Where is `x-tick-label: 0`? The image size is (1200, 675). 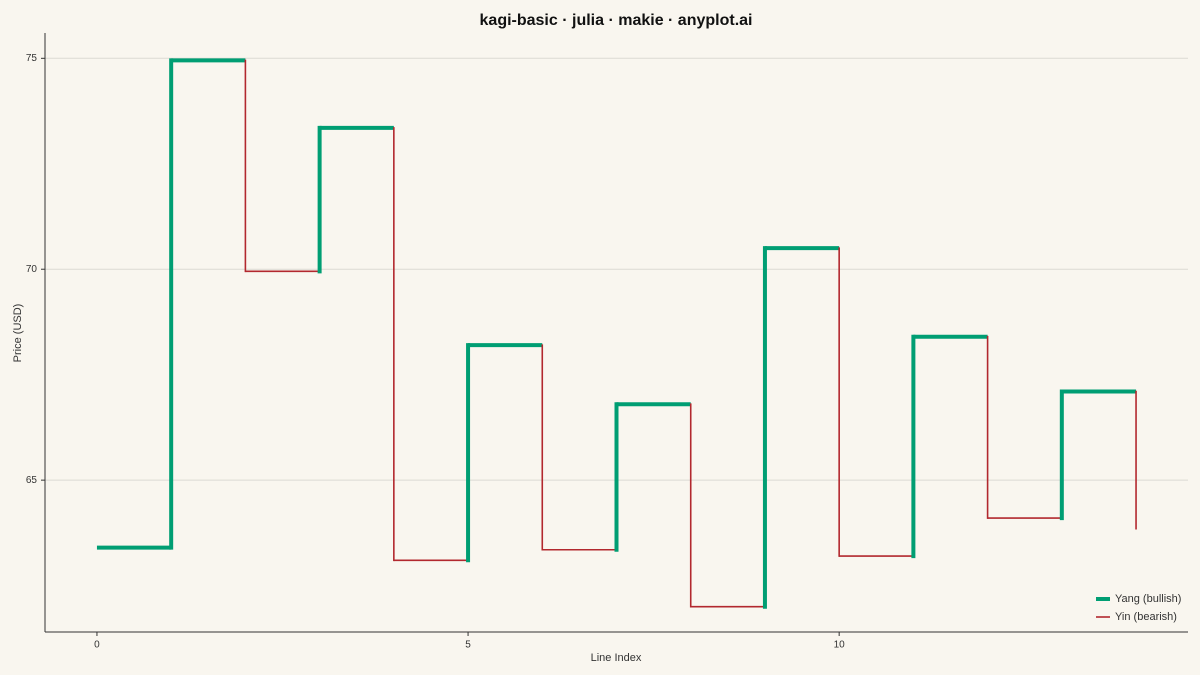 x-tick-label: 0 is located at coordinates (97, 645).